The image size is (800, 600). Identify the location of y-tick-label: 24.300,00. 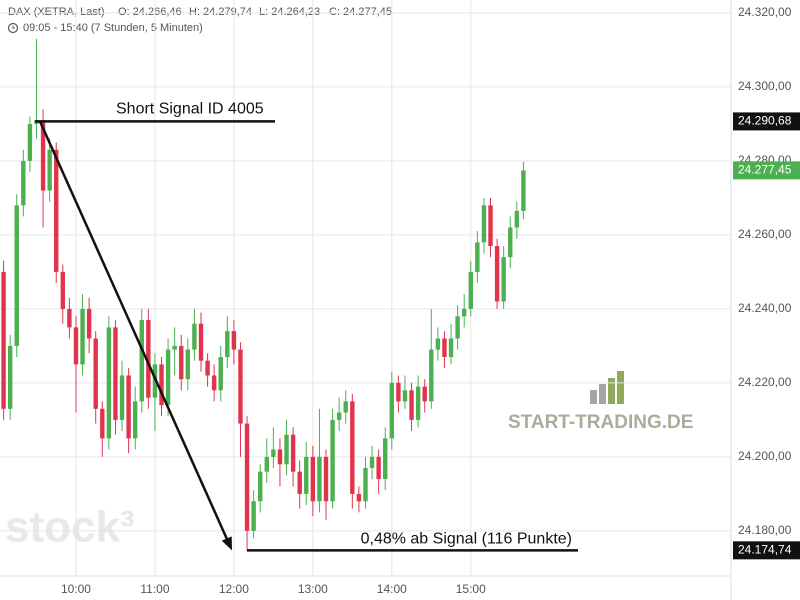
(765, 86).